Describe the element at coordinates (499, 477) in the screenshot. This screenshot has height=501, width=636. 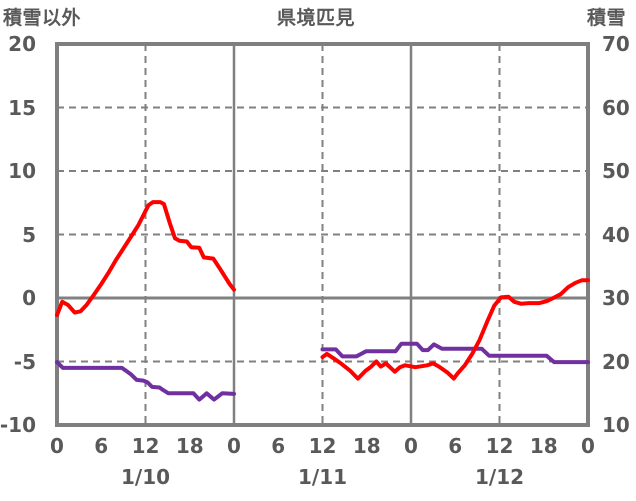
I see `x-axis-date-label: 1/12` at that location.